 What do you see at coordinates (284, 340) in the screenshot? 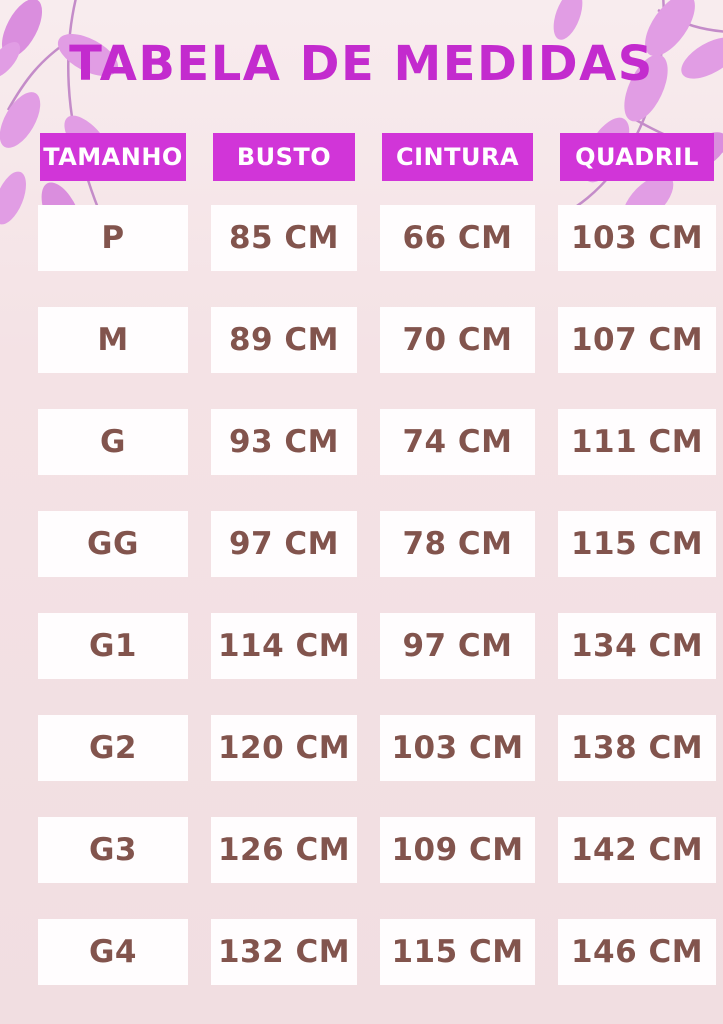
I see `busto-cell: 89 CM` at bounding box center [284, 340].